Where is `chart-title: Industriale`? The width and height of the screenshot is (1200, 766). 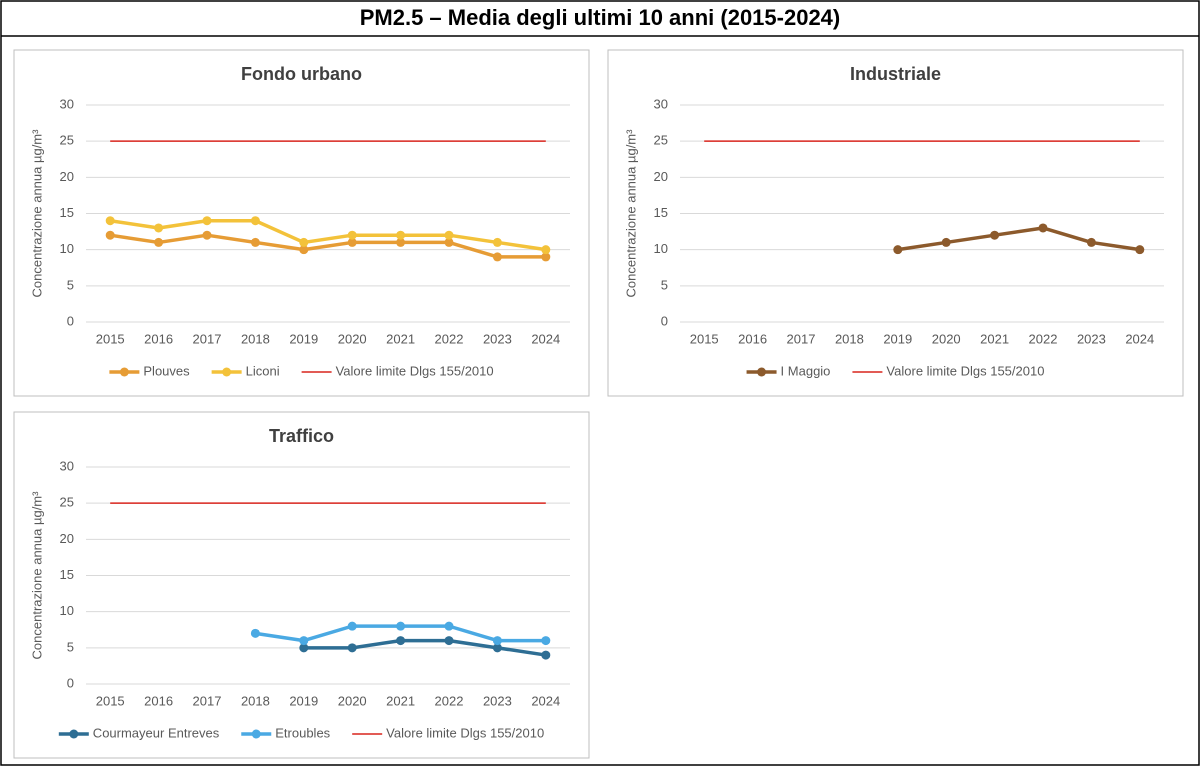 chart-title: Industriale is located at coordinates (895, 74).